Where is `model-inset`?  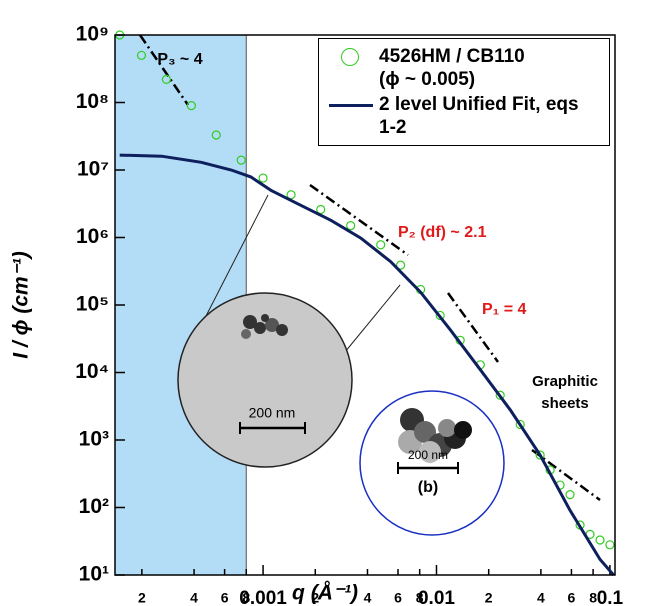 model-inset is located at coordinates (432, 463).